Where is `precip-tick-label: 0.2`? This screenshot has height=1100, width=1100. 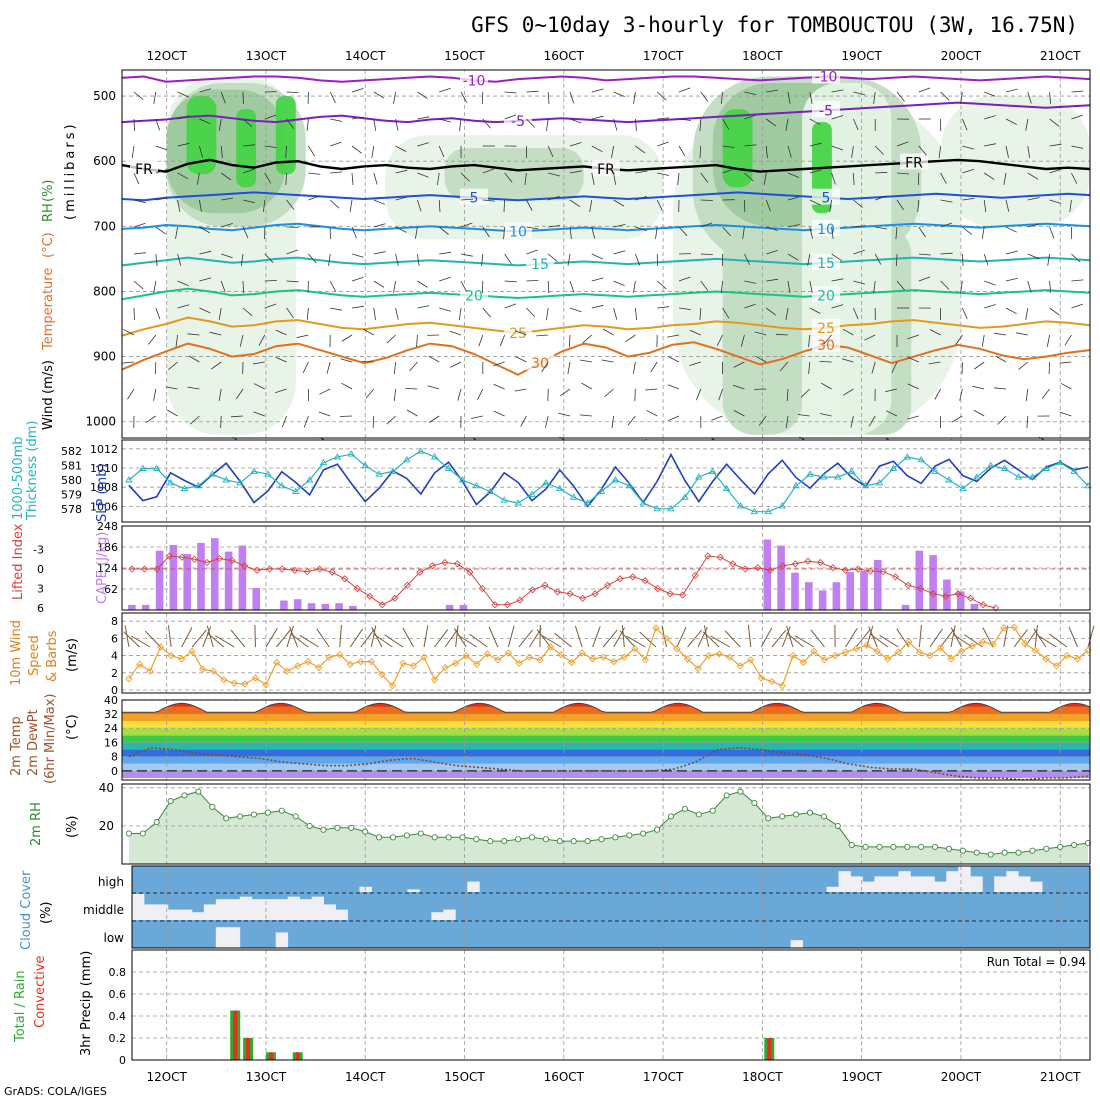
precip-tick-label: 0.2 is located at coordinates (118, 1038).